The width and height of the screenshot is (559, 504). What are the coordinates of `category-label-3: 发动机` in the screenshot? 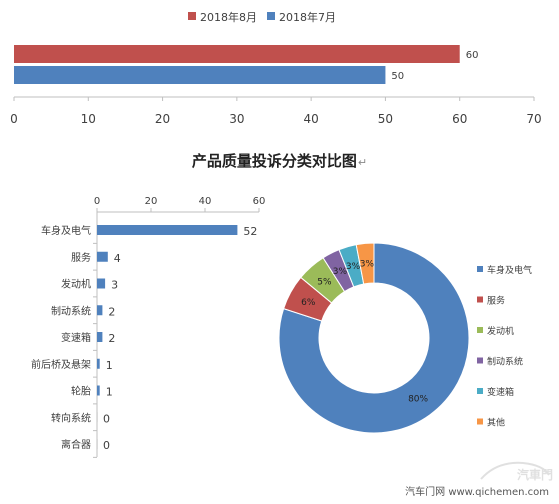 It's located at (76, 284).